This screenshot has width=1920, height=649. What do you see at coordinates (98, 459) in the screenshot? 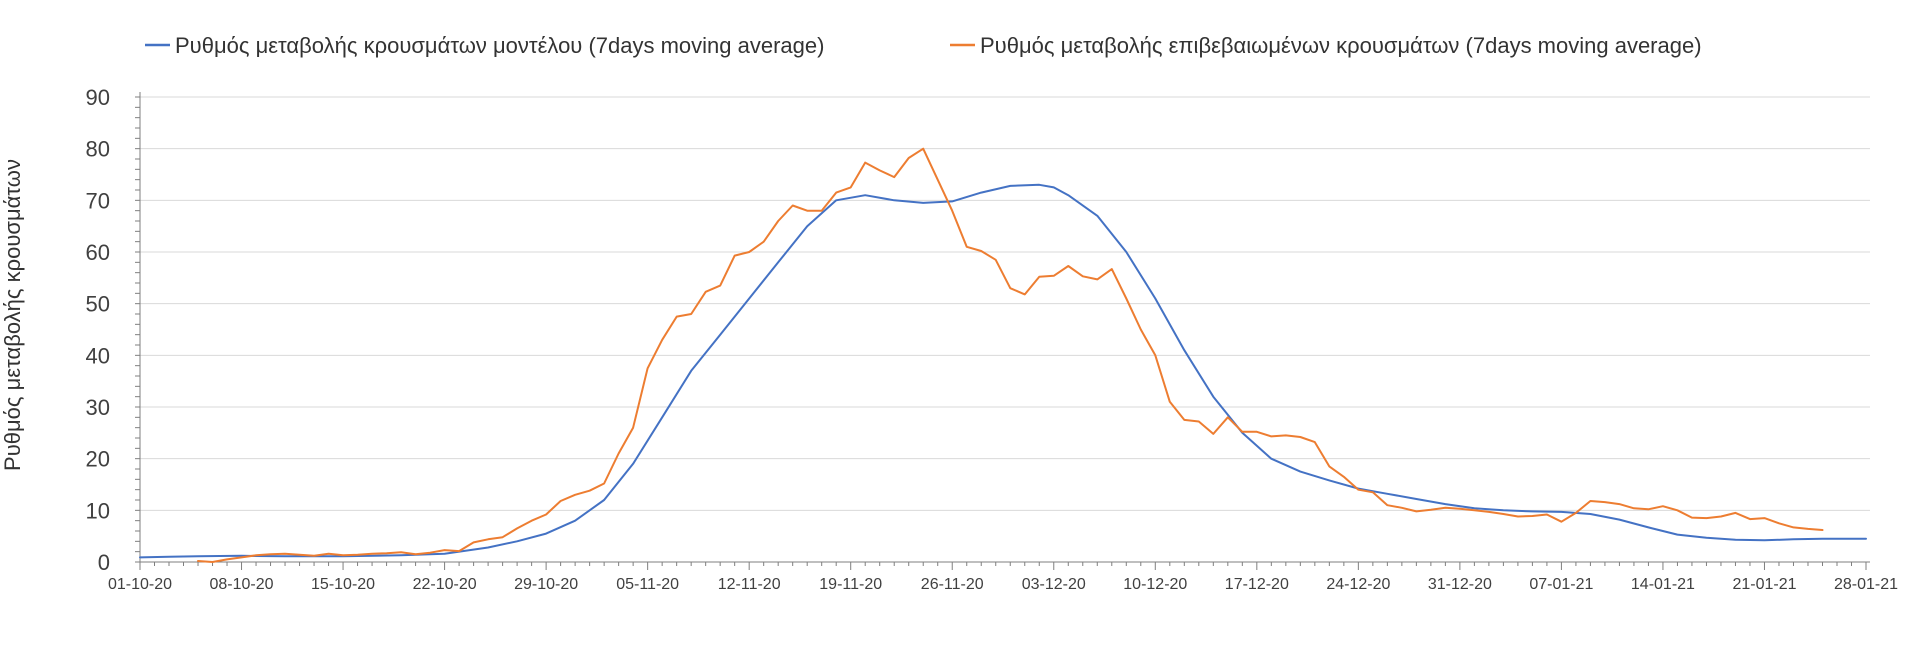
I see `y-tick-label: 20` at bounding box center [98, 459].